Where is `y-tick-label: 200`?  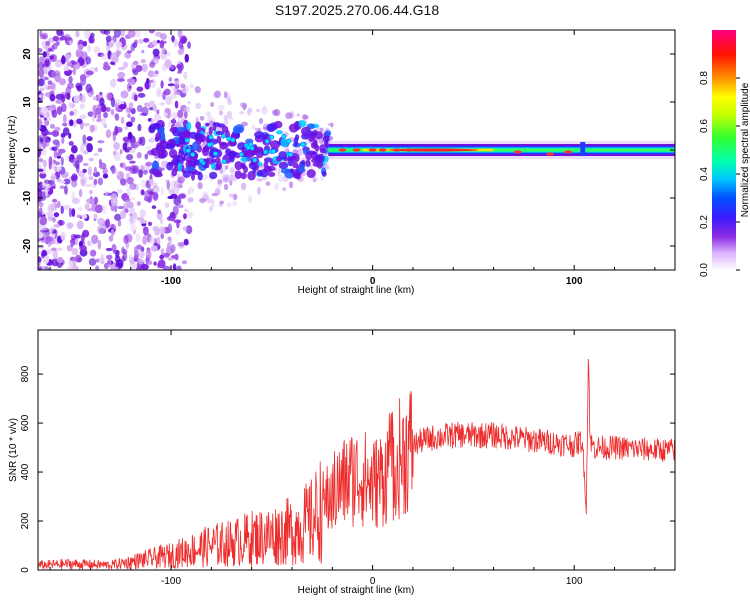
y-tick-label: 200 is located at coordinates (25, 520).